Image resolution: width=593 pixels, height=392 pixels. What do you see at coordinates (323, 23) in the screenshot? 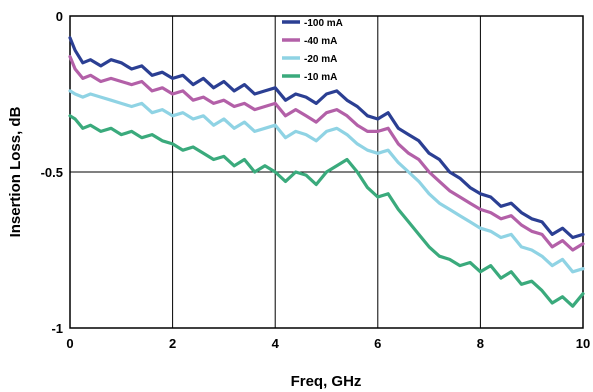
I see `legend-label: -100 mA` at bounding box center [323, 23].